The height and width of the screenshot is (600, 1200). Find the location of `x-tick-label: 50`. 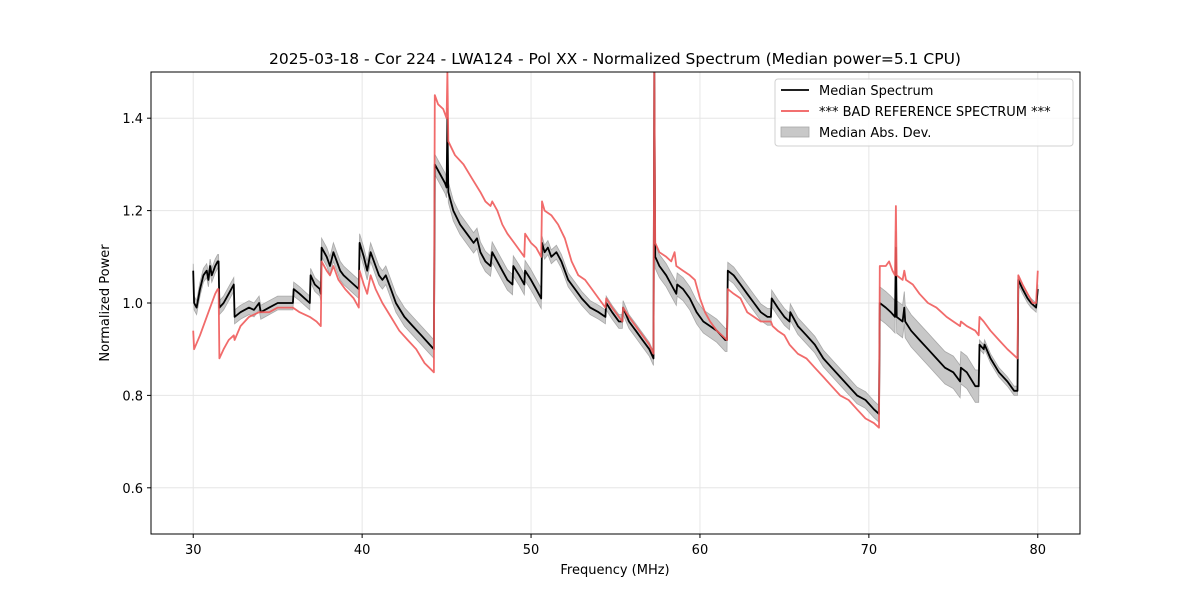

x-tick-label: 50 is located at coordinates (531, 550).